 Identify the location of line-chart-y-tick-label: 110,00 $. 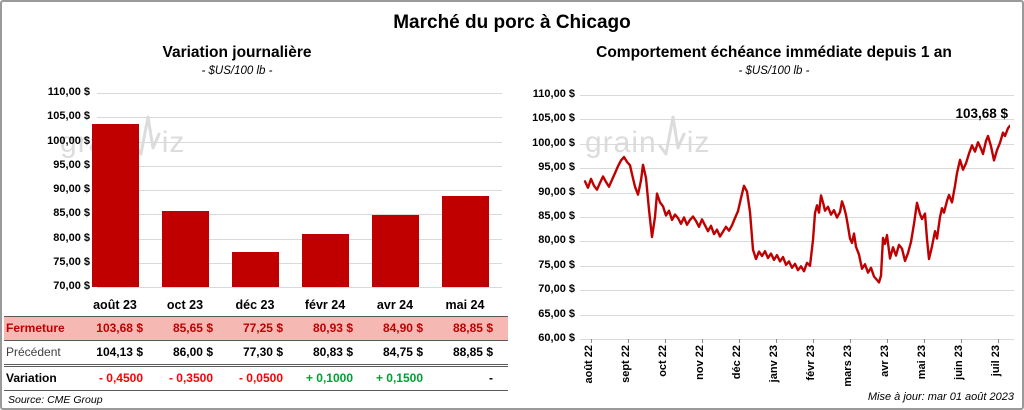
(553, 94).